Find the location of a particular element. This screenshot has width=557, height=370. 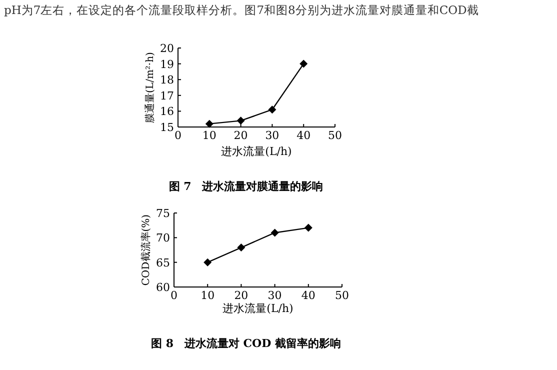

y-tick-label: 15 is located at coordinates (167, 127).